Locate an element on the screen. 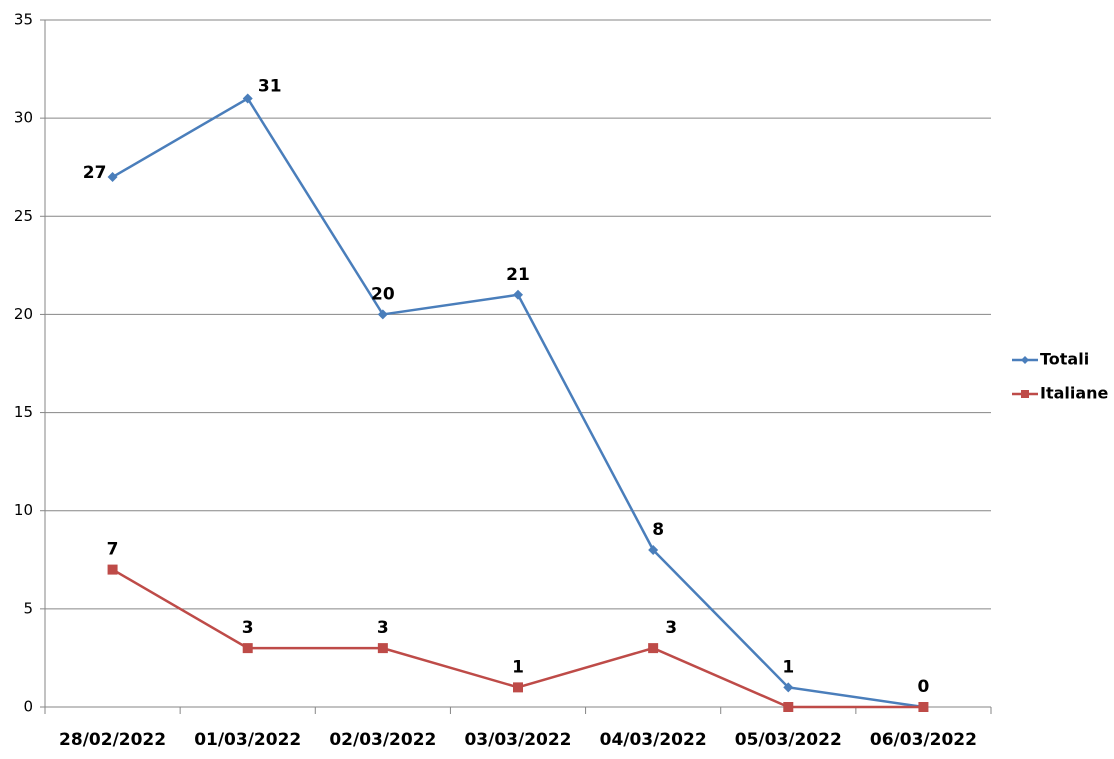 The height and width of the screenshot is (759, 1114). x-tick-label: 28/02/2022 is located at coordinates (112, 740).